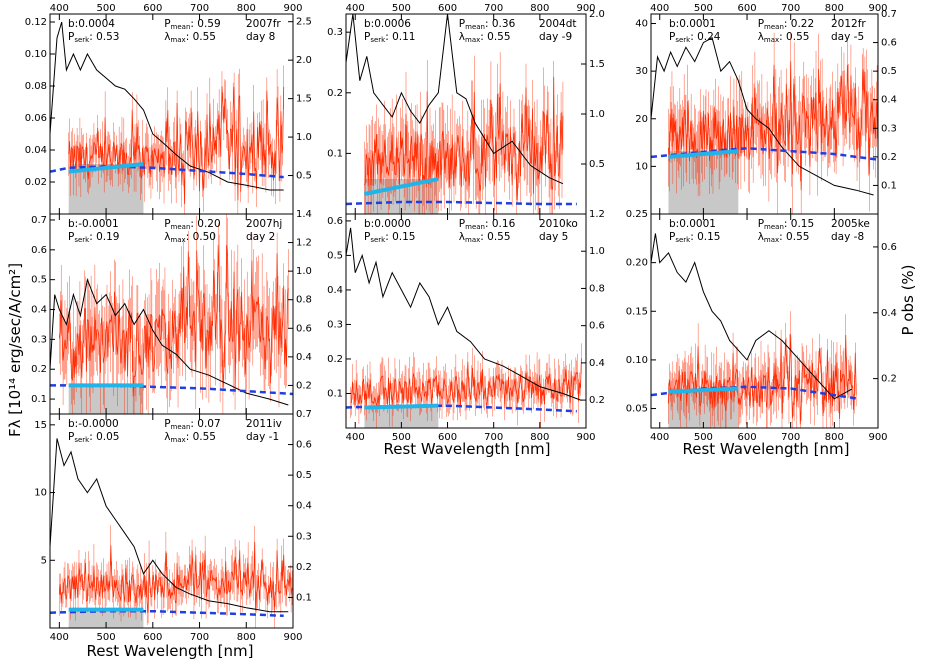  Describe the element at coordinates (637, 214) in the screenshot. I see `y-tick-label-left: 0.25` at that location.